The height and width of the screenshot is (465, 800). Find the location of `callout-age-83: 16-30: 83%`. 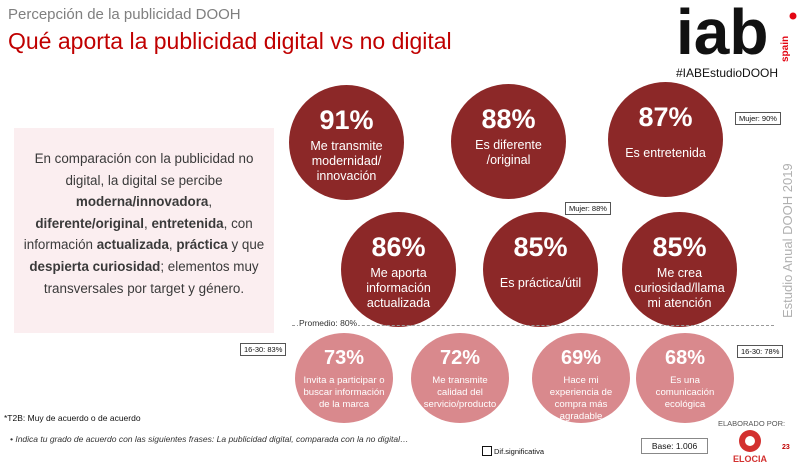

callout-age-83: 16-30: 83% is located at coordinates (263, 349).